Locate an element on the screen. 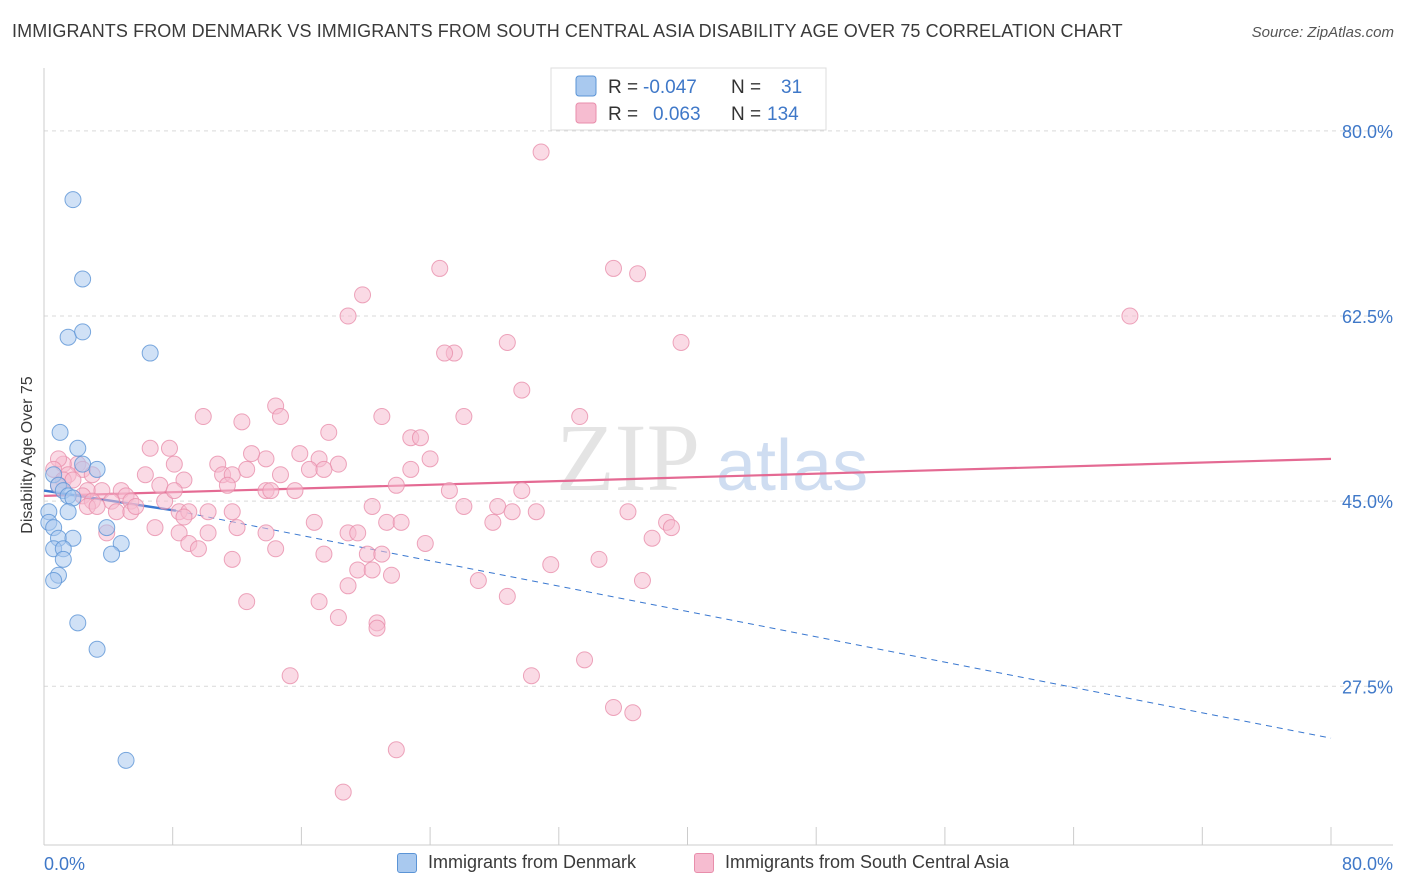 The height and width of the screenshot is (892, 1406). source-label: Source: is located at coordinates (1277, 32).